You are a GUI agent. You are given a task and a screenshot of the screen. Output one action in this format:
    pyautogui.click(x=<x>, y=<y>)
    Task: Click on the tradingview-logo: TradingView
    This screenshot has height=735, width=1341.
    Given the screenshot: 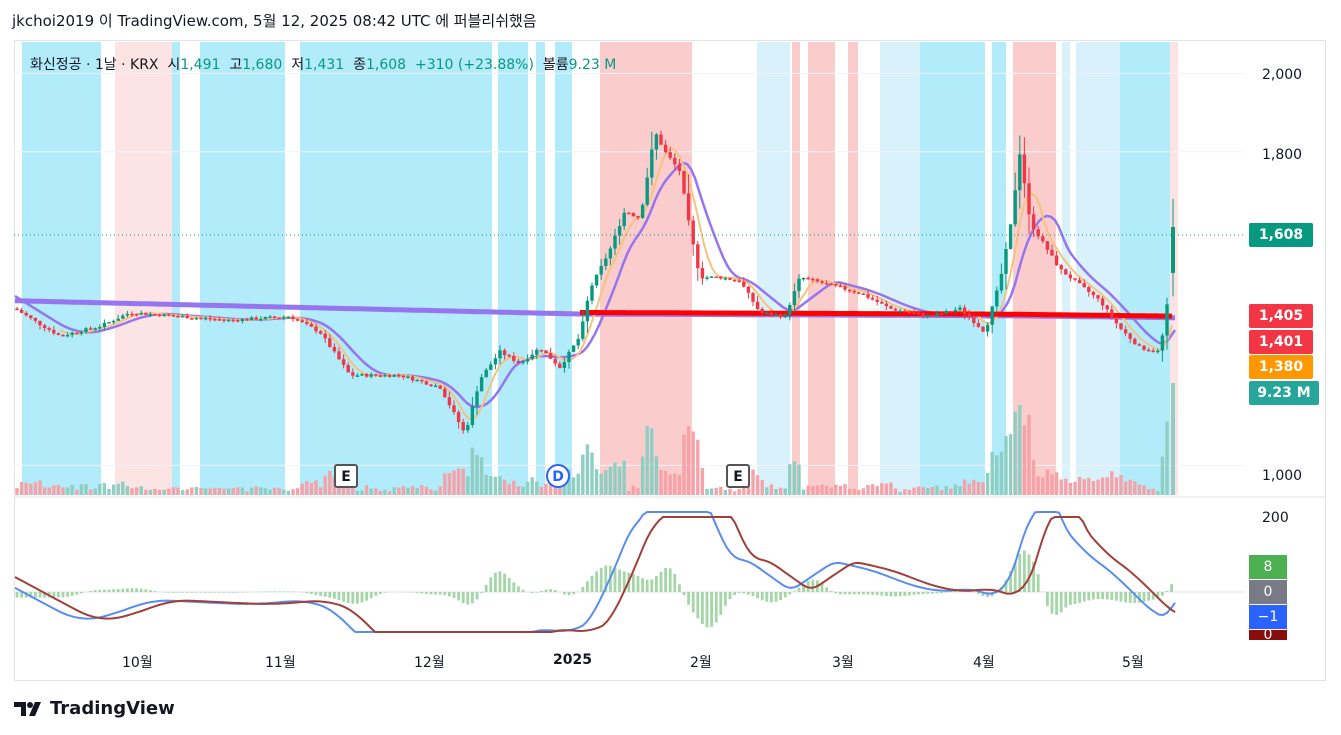 What is the action you would take?
    pyautogui.click(x=94, y=708)
    